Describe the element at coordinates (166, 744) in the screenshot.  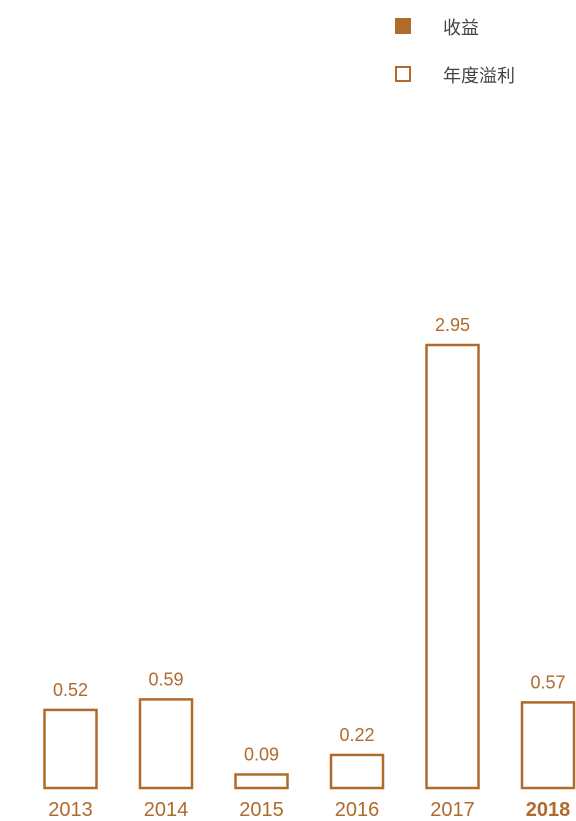
I see `bar-2014` at that location.